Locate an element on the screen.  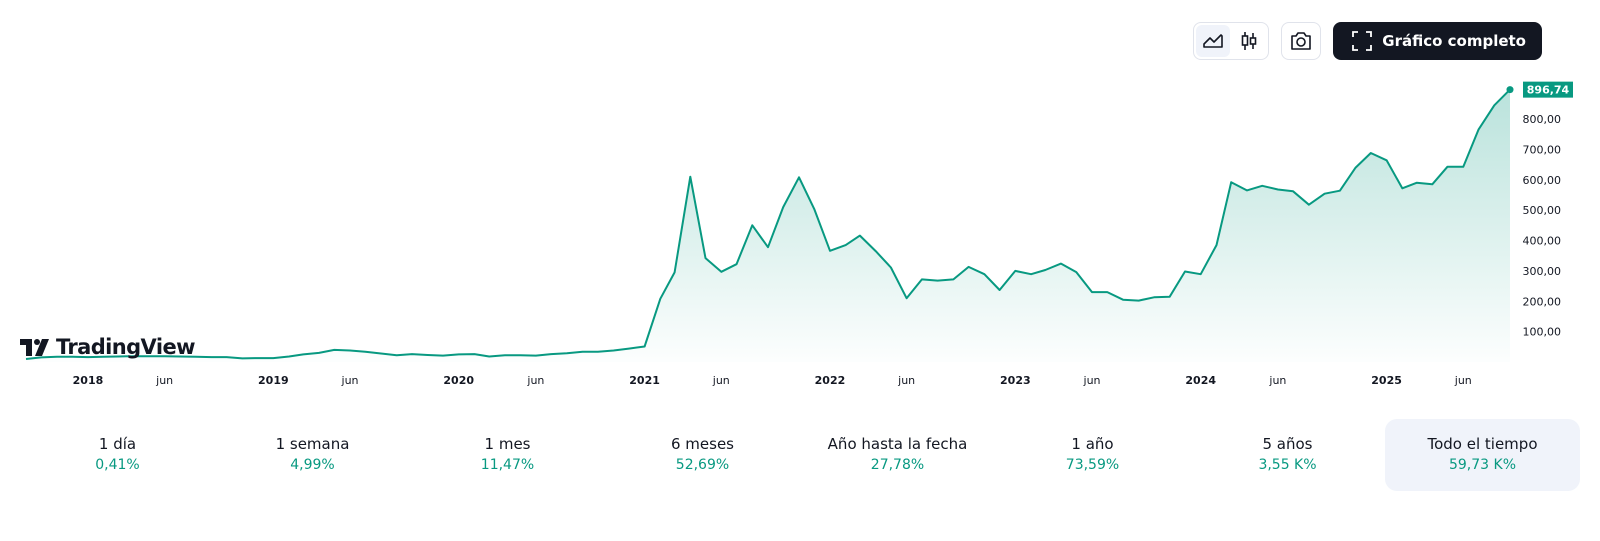
x-tick-label: 2023 is located at coordinates (1015, 380).